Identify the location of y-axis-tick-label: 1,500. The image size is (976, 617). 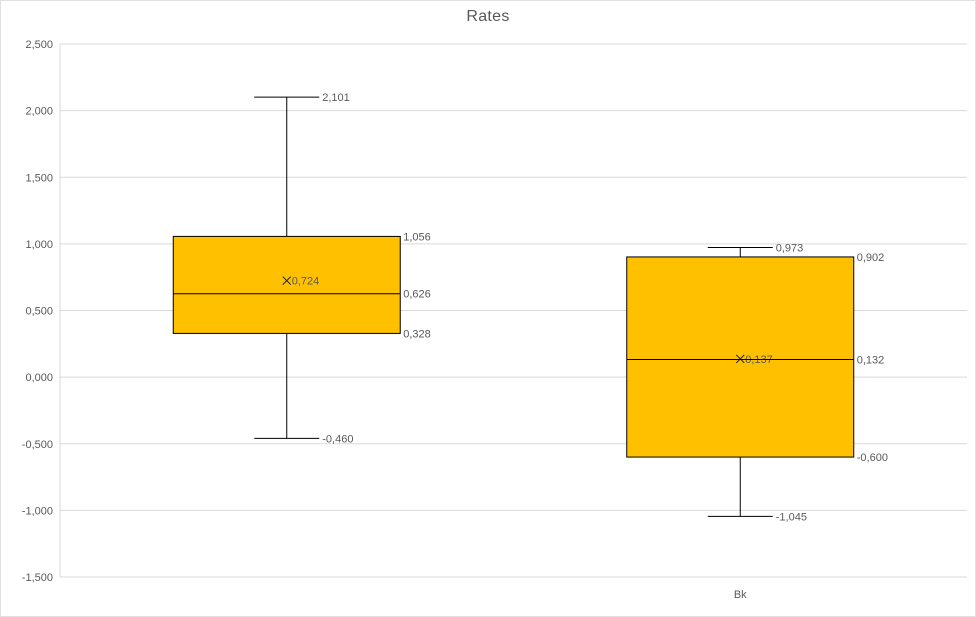
(39, 178).